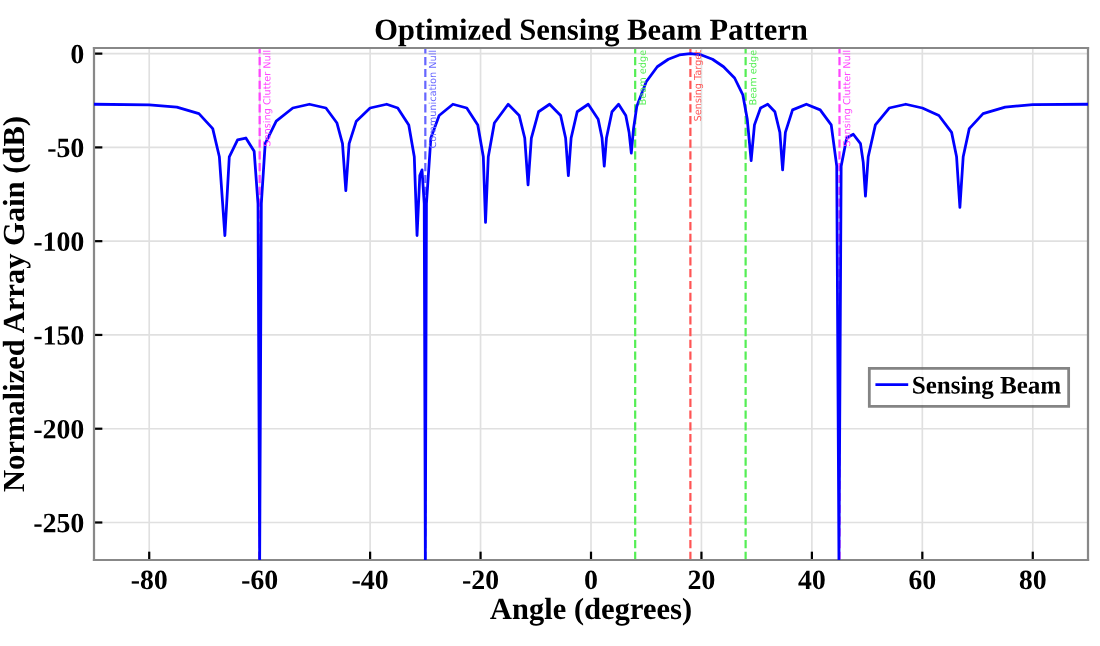  Describe the element at coordinates (59, 242) in the screenshot. I see `y-tick-label: -100` at that location.